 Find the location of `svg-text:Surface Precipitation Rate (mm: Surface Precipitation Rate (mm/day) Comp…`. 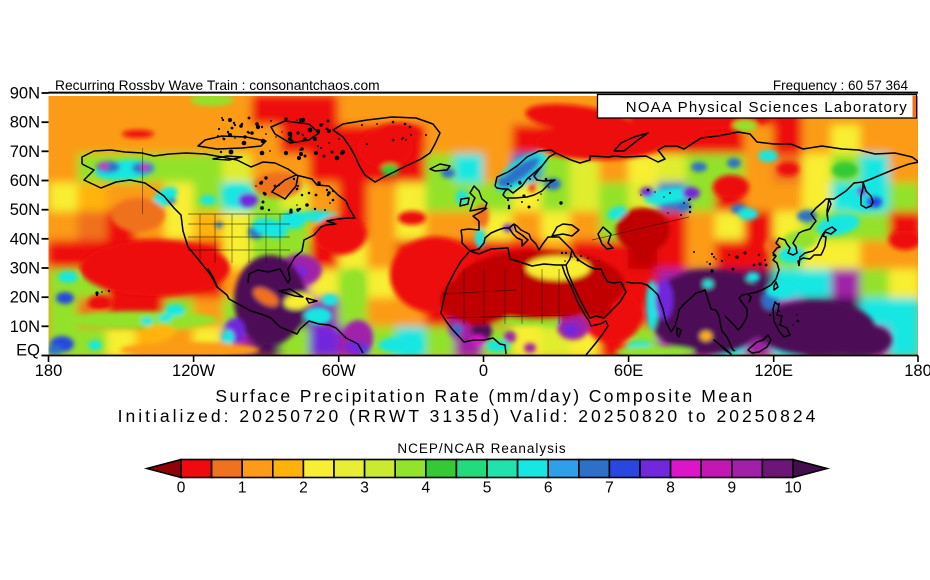

svg-text:Surface Precipitation Rate (mm: Surface Precipitation Rate (mm/day) Comp… is located at coordinates (484, 396).